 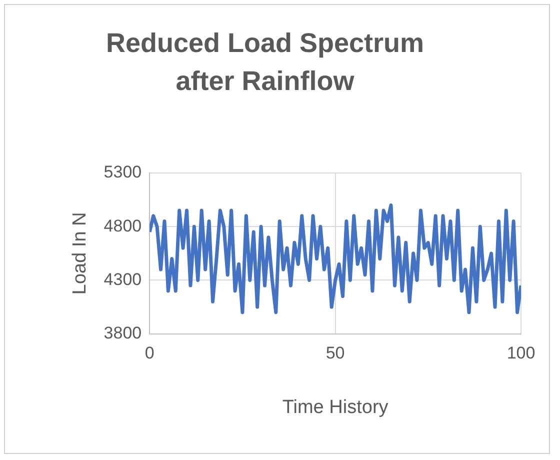 What do you see at coordinates (335, 407) in the screenshot?
I see `x-axis-title: Time History` at bounding box center [335, 407].